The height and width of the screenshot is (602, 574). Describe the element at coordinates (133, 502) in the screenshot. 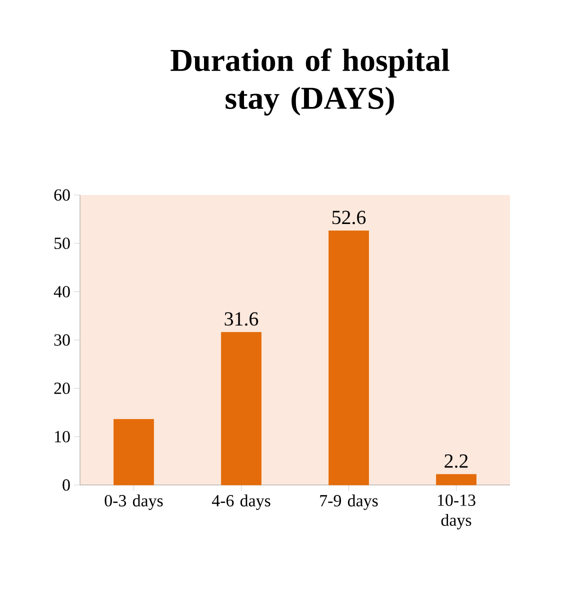

I see `x-tick-label: 0-3 days` at that location.